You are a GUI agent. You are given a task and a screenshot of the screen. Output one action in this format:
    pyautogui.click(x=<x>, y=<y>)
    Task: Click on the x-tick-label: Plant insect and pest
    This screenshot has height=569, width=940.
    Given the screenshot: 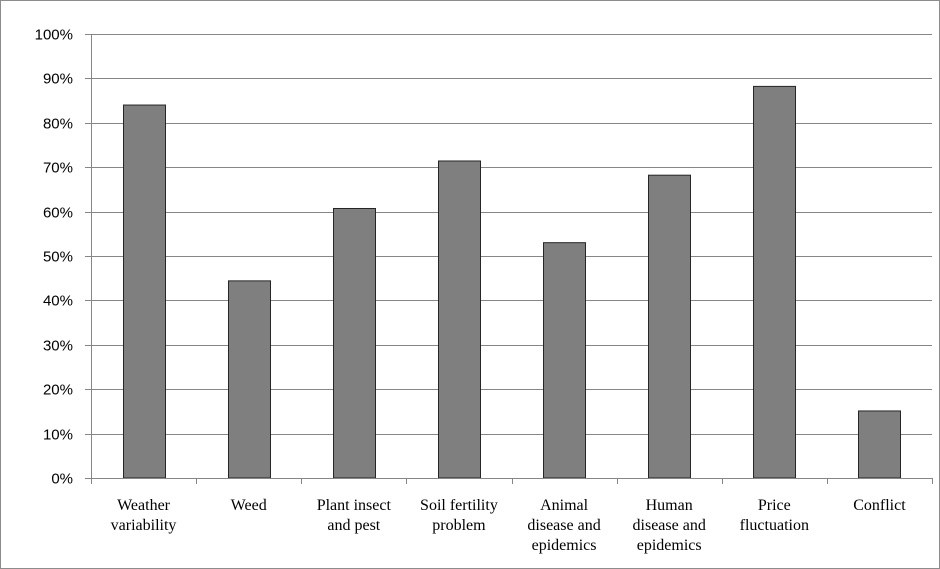 What is the action you would take?
    pyautogui.click(x=354, y=515)
    